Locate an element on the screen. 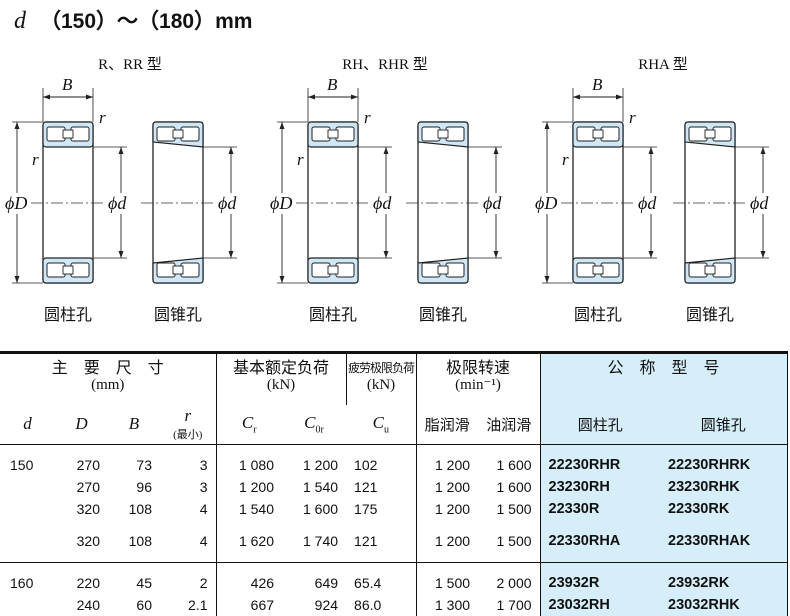 This screenshot has width=790, height=616. cell-r: 3 is located at coordinates (188, 486).